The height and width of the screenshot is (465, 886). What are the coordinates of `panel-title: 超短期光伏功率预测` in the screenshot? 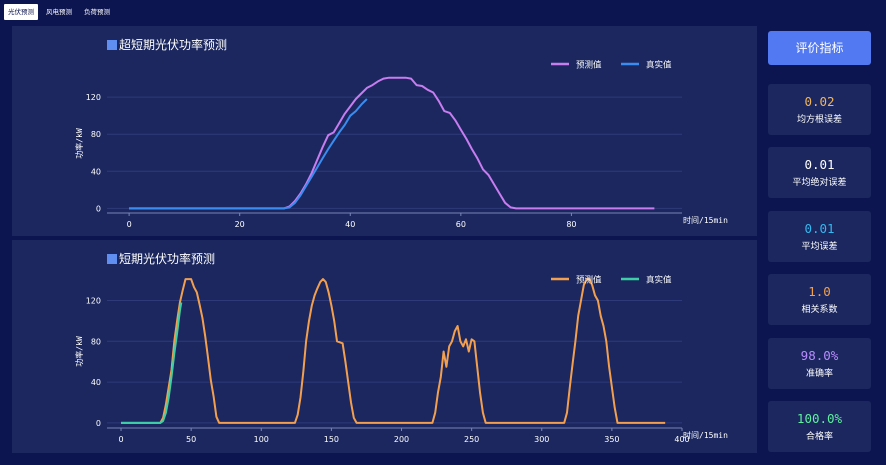 It's located at (167, 44).